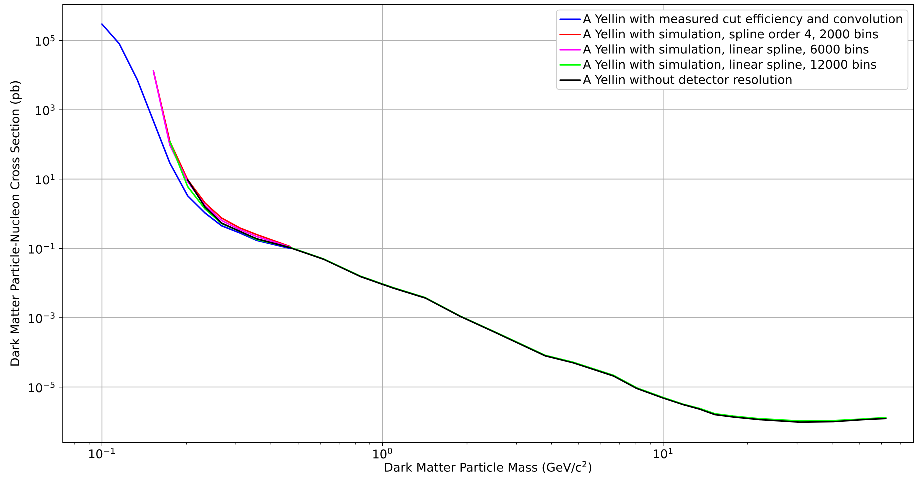 The height and width of the screenshot is (485, 915). Describe the element at coordinates (102, 453) in the screenshot. I see `x-tick-label: 10$^{−1}$` at that location.